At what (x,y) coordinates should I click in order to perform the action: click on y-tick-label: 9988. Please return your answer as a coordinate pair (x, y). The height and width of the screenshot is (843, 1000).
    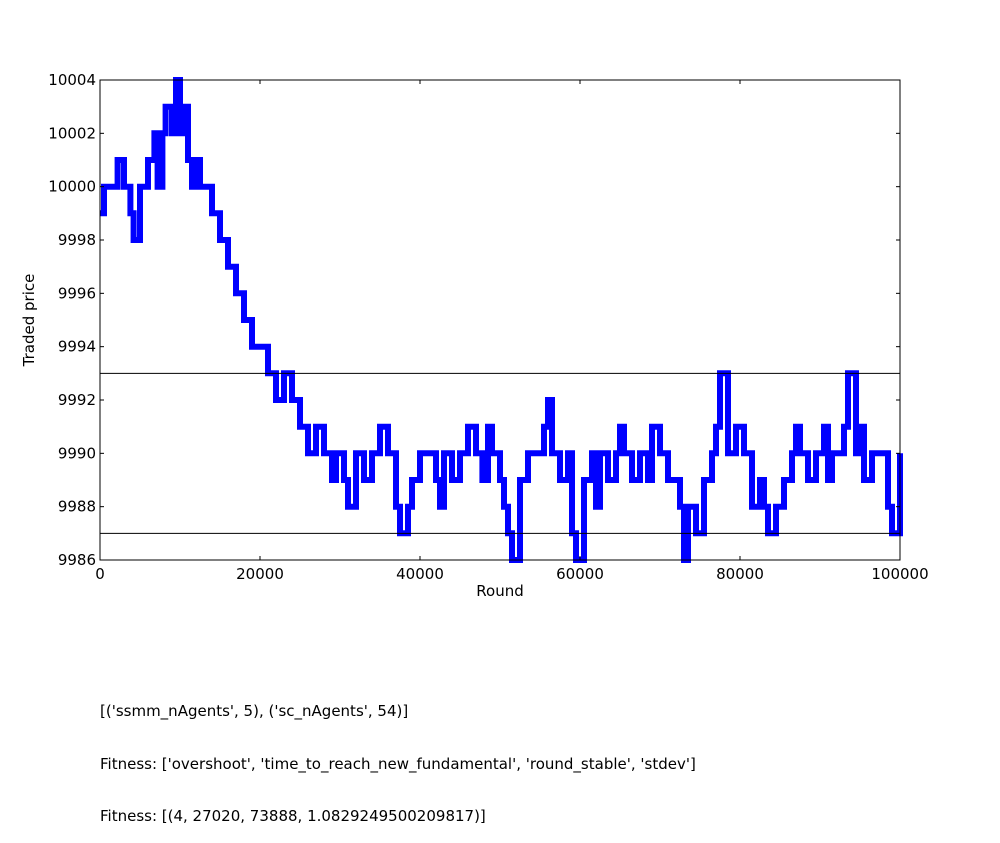
    Looking at the image, I should click on (77, 507).